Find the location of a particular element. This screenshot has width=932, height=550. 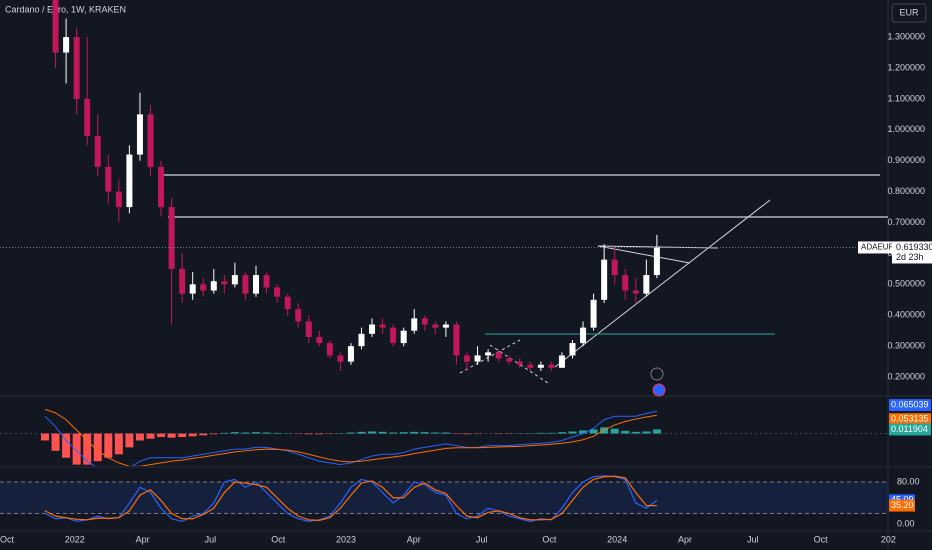

value-badge-label: 35.20 is located at coordinates (902, 505).